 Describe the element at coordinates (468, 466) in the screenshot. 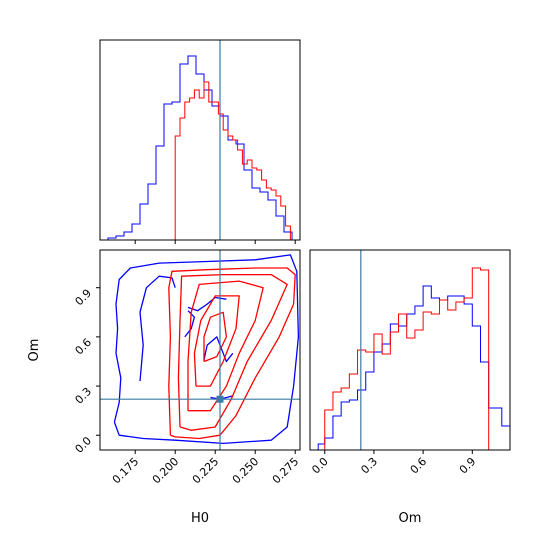

I see `om-x-tick-label: 0.9` at that location.